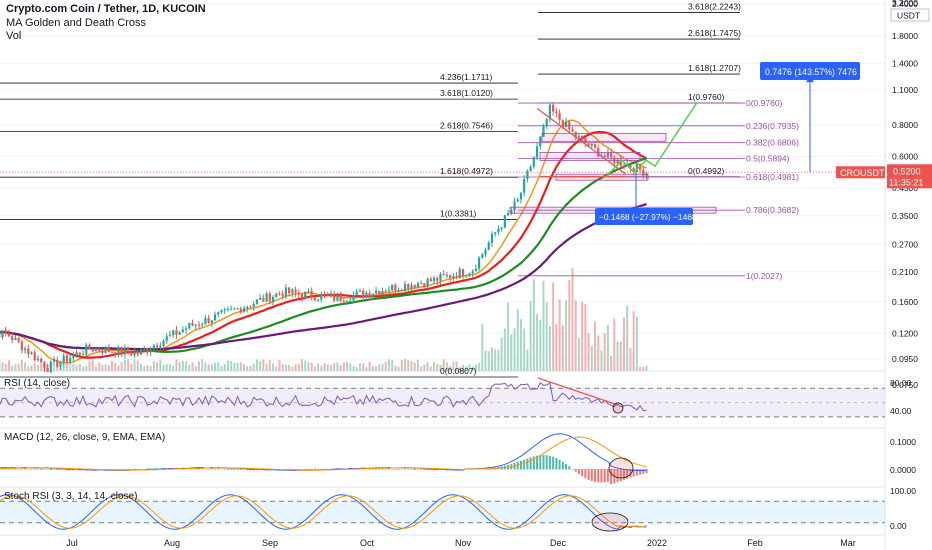  What do you see at coordinates (466, 93) in the screenshot?
I see `fib-left-label: 3.618(1.0120)` at bounding box center [466, 93].